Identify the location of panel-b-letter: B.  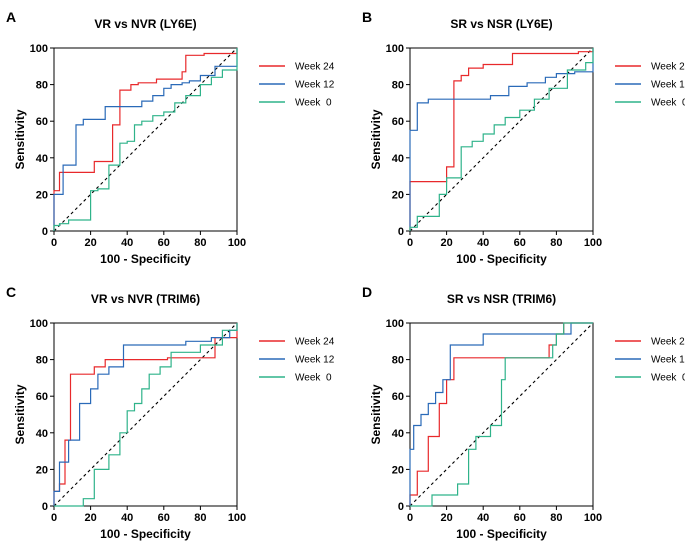
(367, 17).